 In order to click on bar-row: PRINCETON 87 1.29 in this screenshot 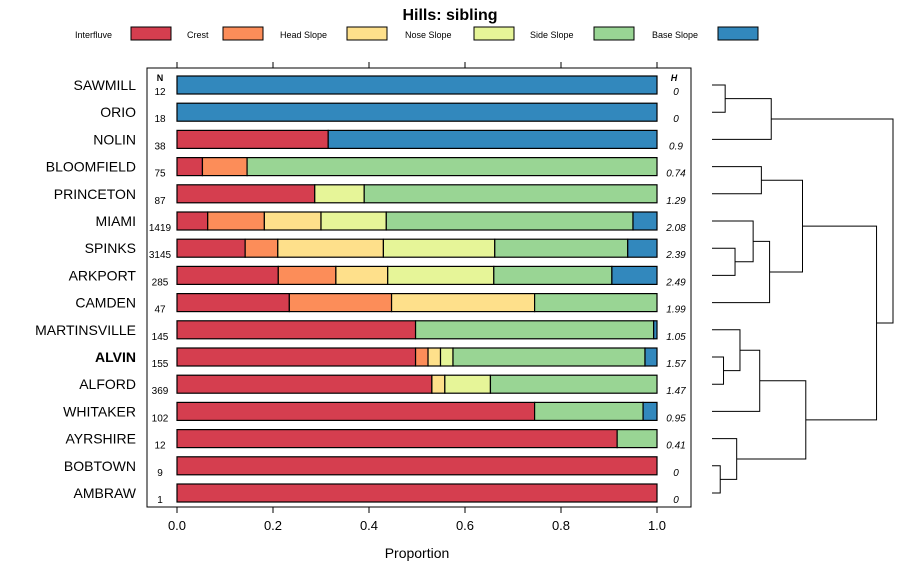, I will do `click(370, 195)`.